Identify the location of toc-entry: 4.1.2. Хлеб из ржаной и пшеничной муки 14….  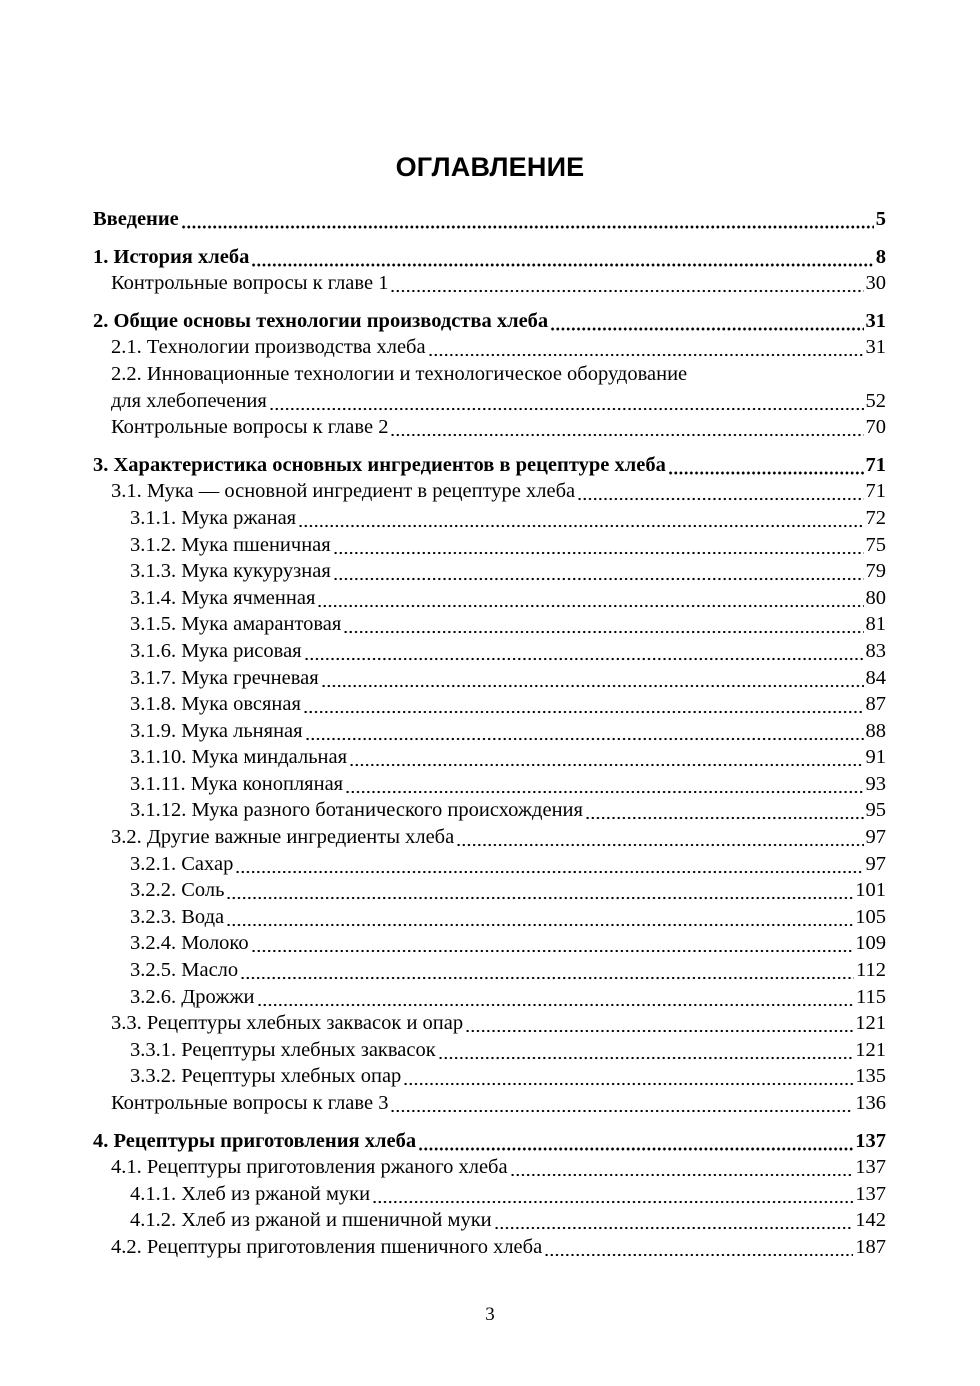
(489, 1220).